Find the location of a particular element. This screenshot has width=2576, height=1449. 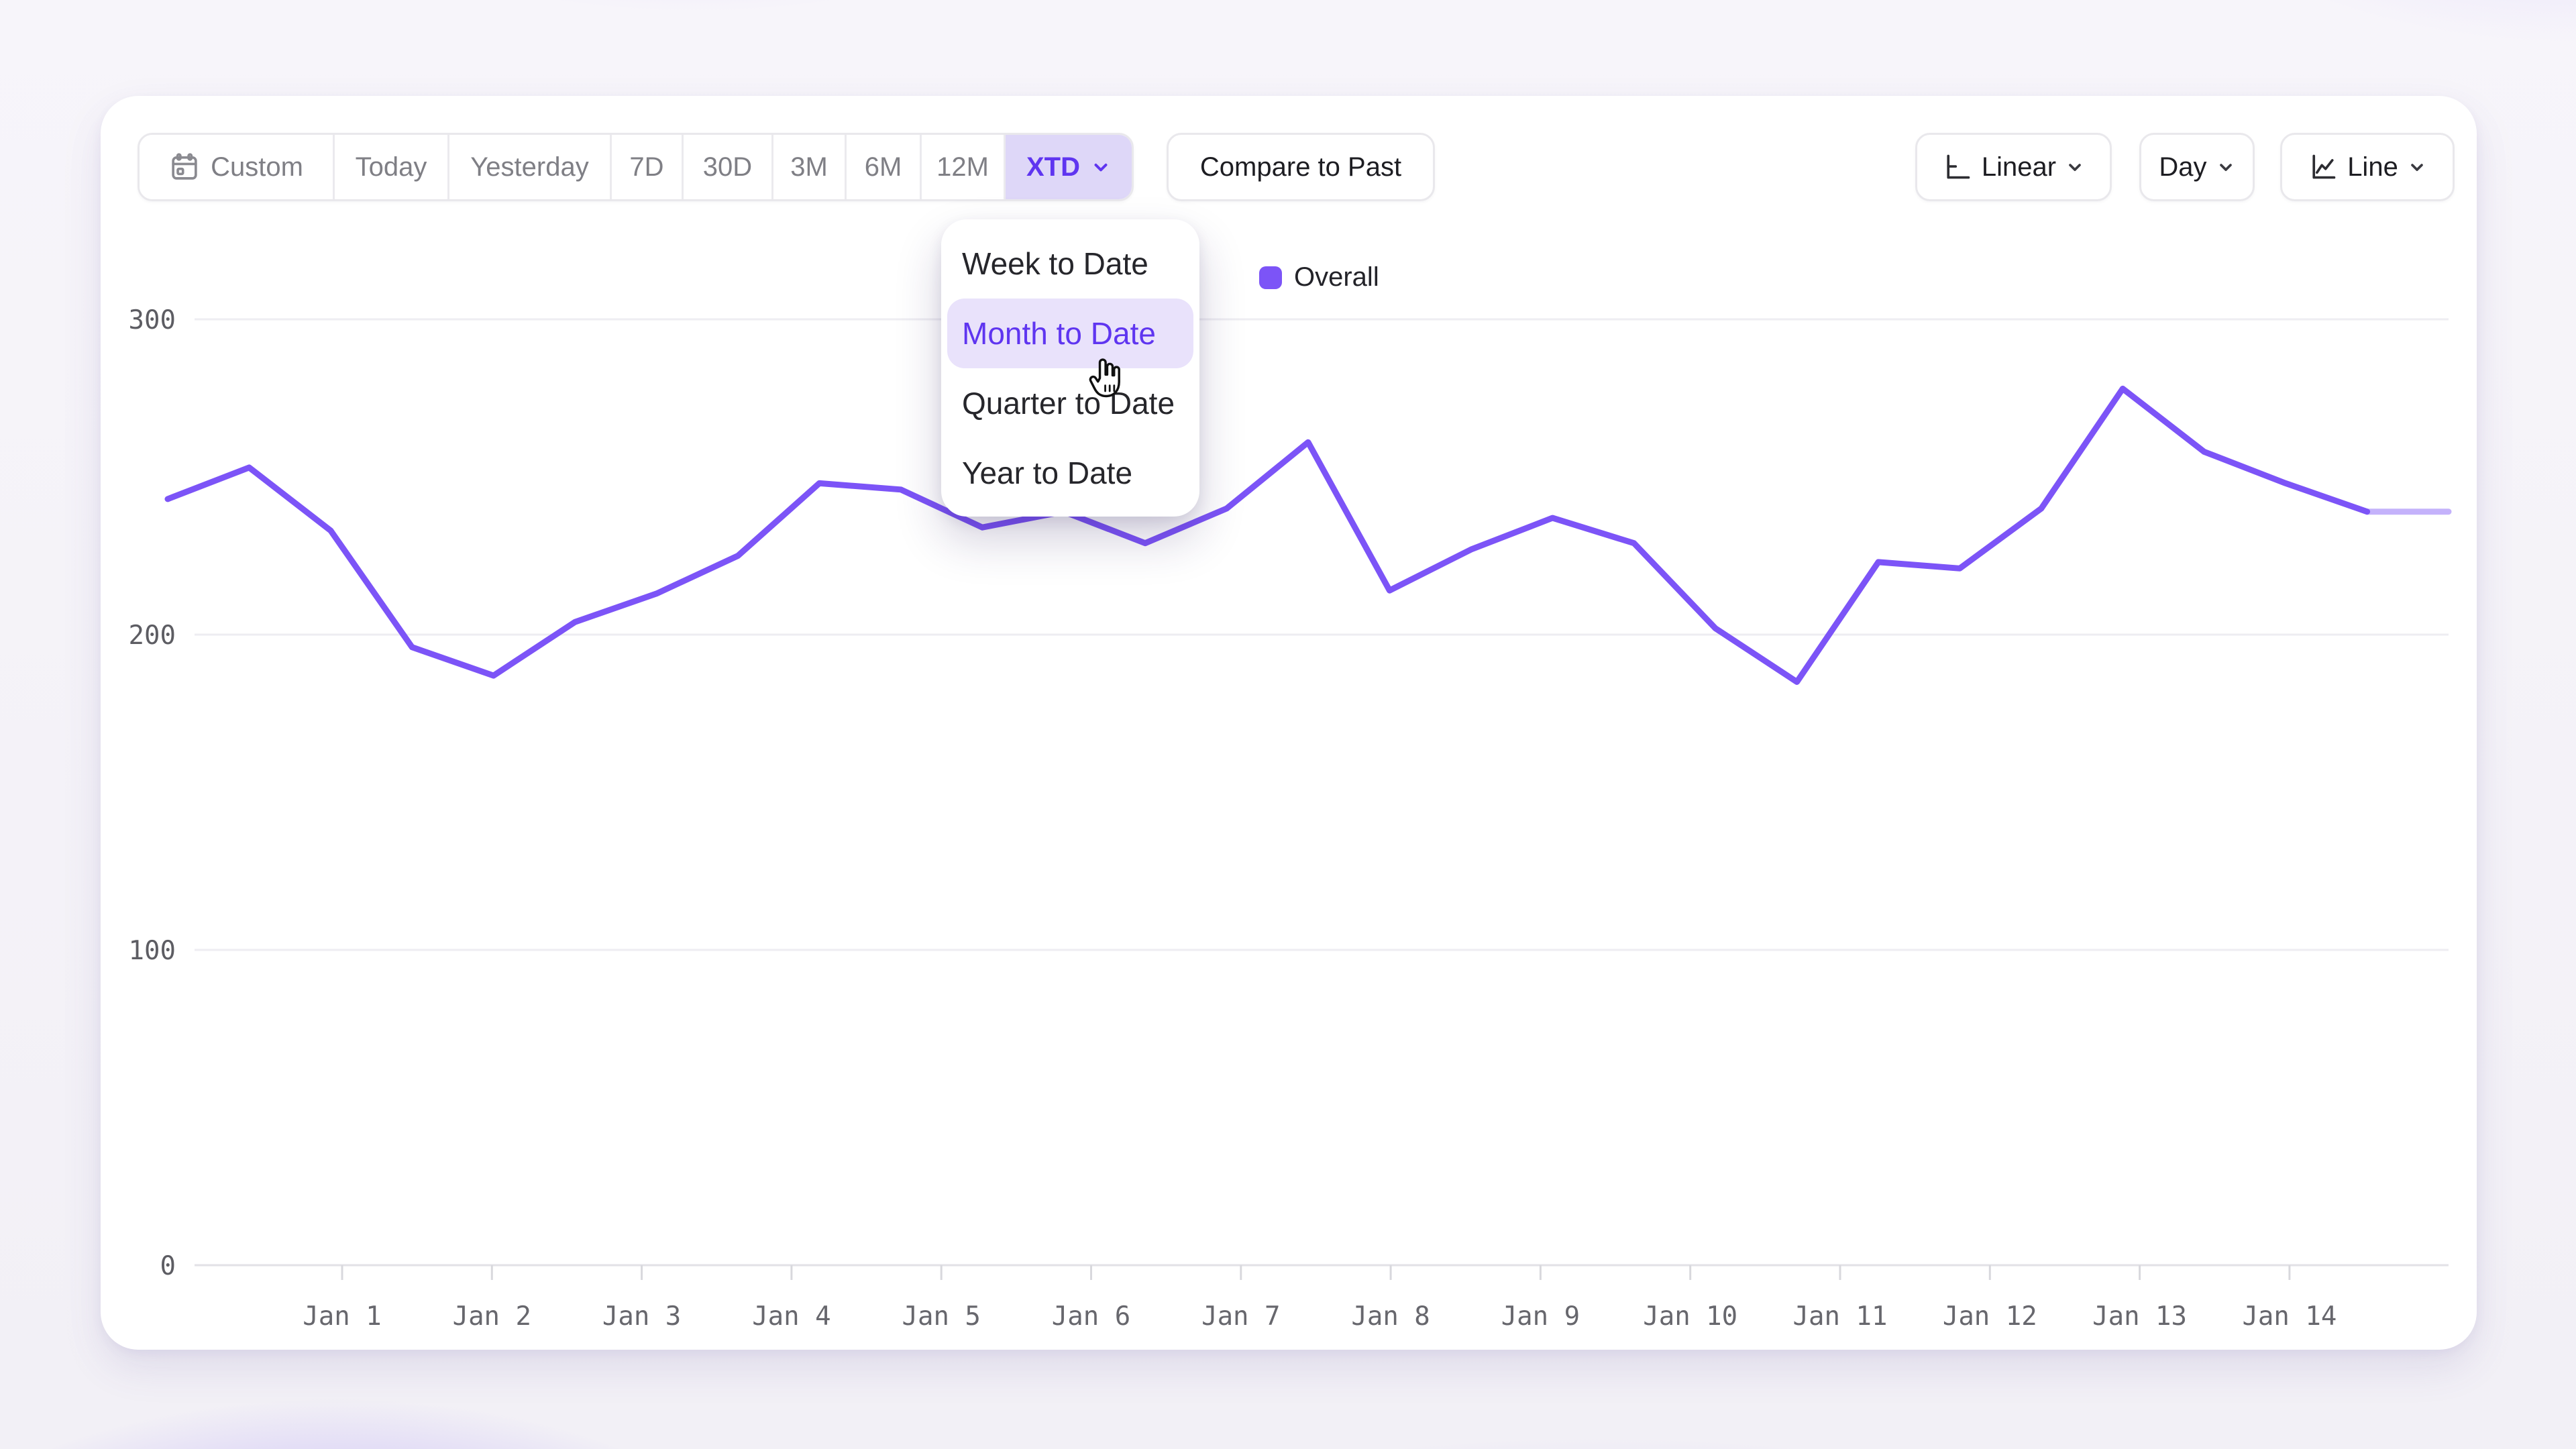

granularity-select-button: Day is located at coordinates (2197, 167).